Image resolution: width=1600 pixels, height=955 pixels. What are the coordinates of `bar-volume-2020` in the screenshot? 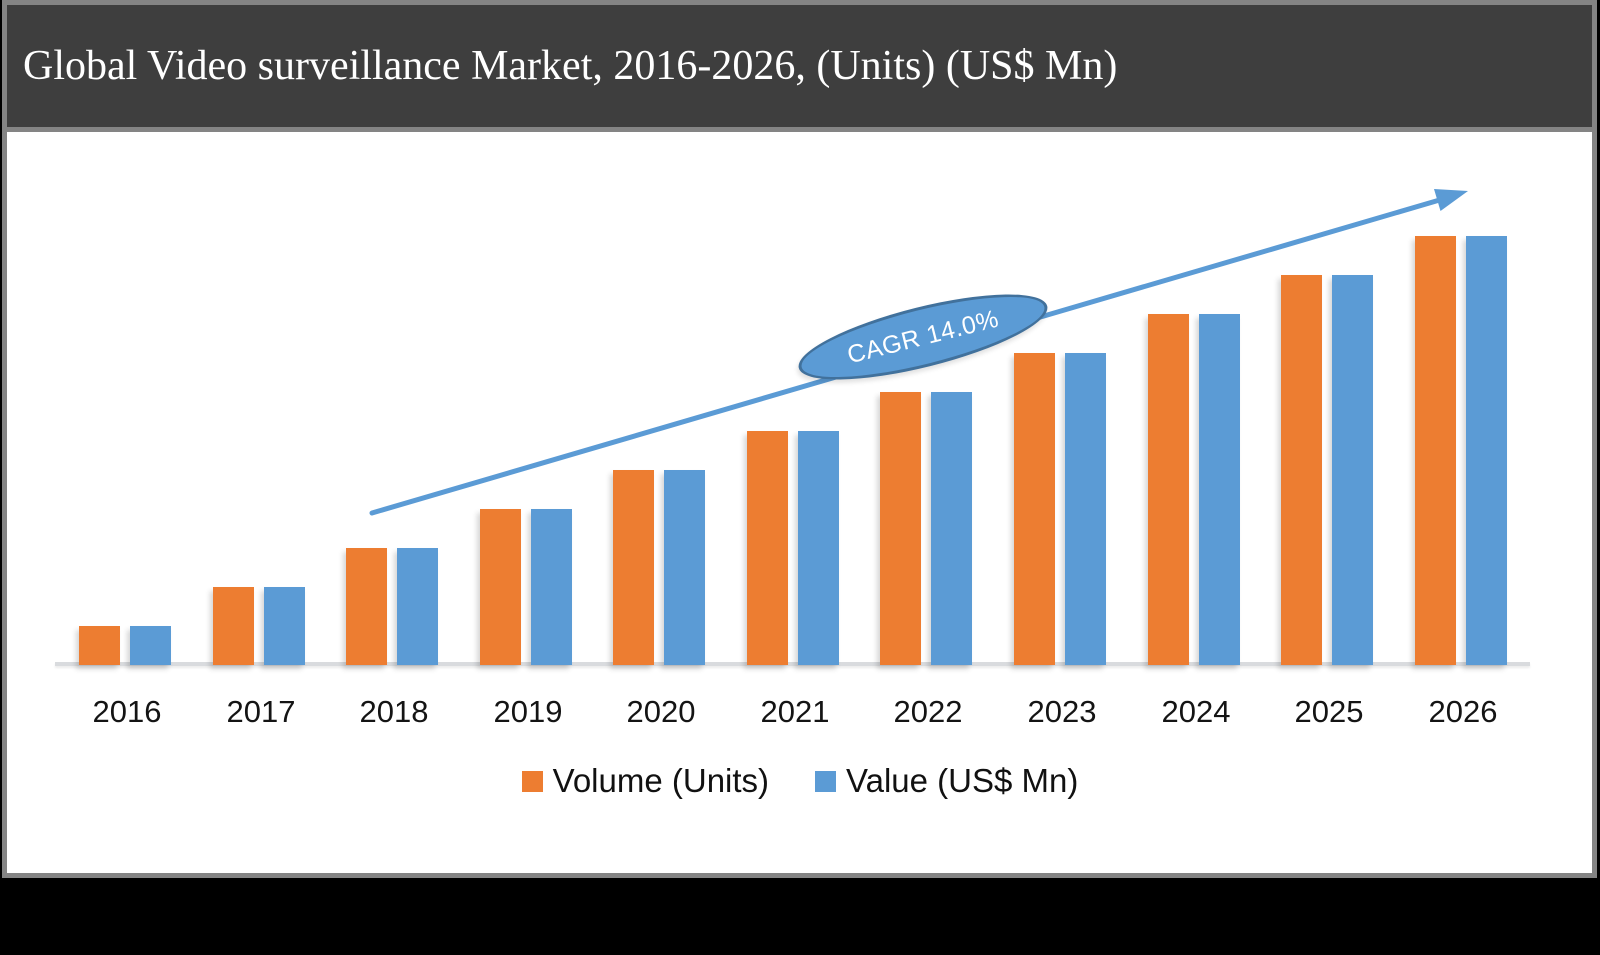 It's located at (633, 567).